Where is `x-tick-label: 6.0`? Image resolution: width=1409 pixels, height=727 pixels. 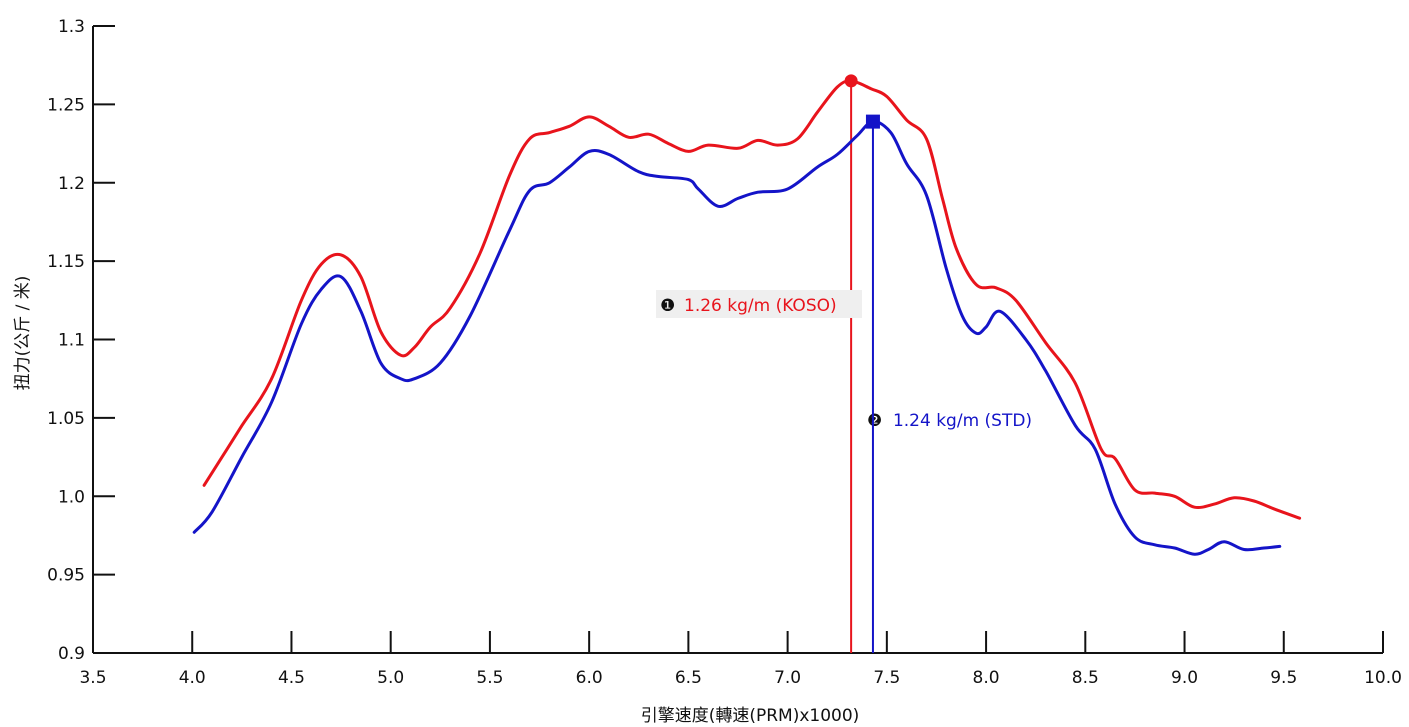
x-tick-label: 6.0 is located at coordinates (589, 678).